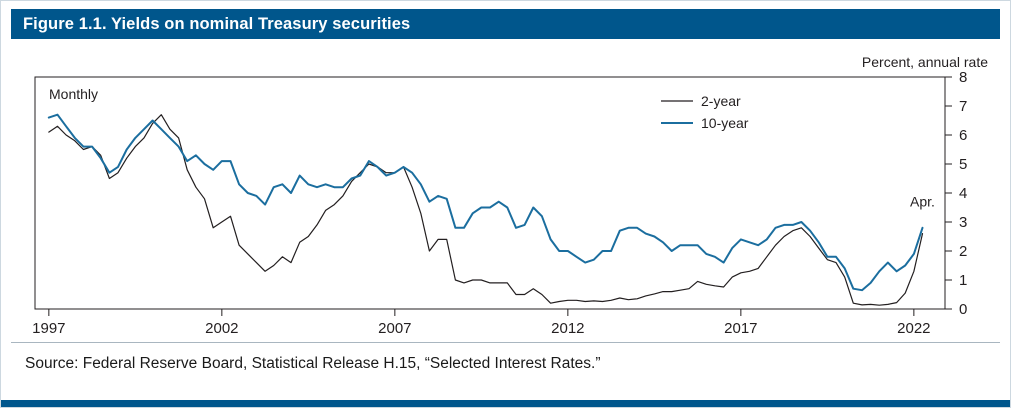 This screenshot has height=408, width=1011. Describe the element at coordinates (73, 94) in the screenshot. I see `frequency-label: Monthly` at that location.